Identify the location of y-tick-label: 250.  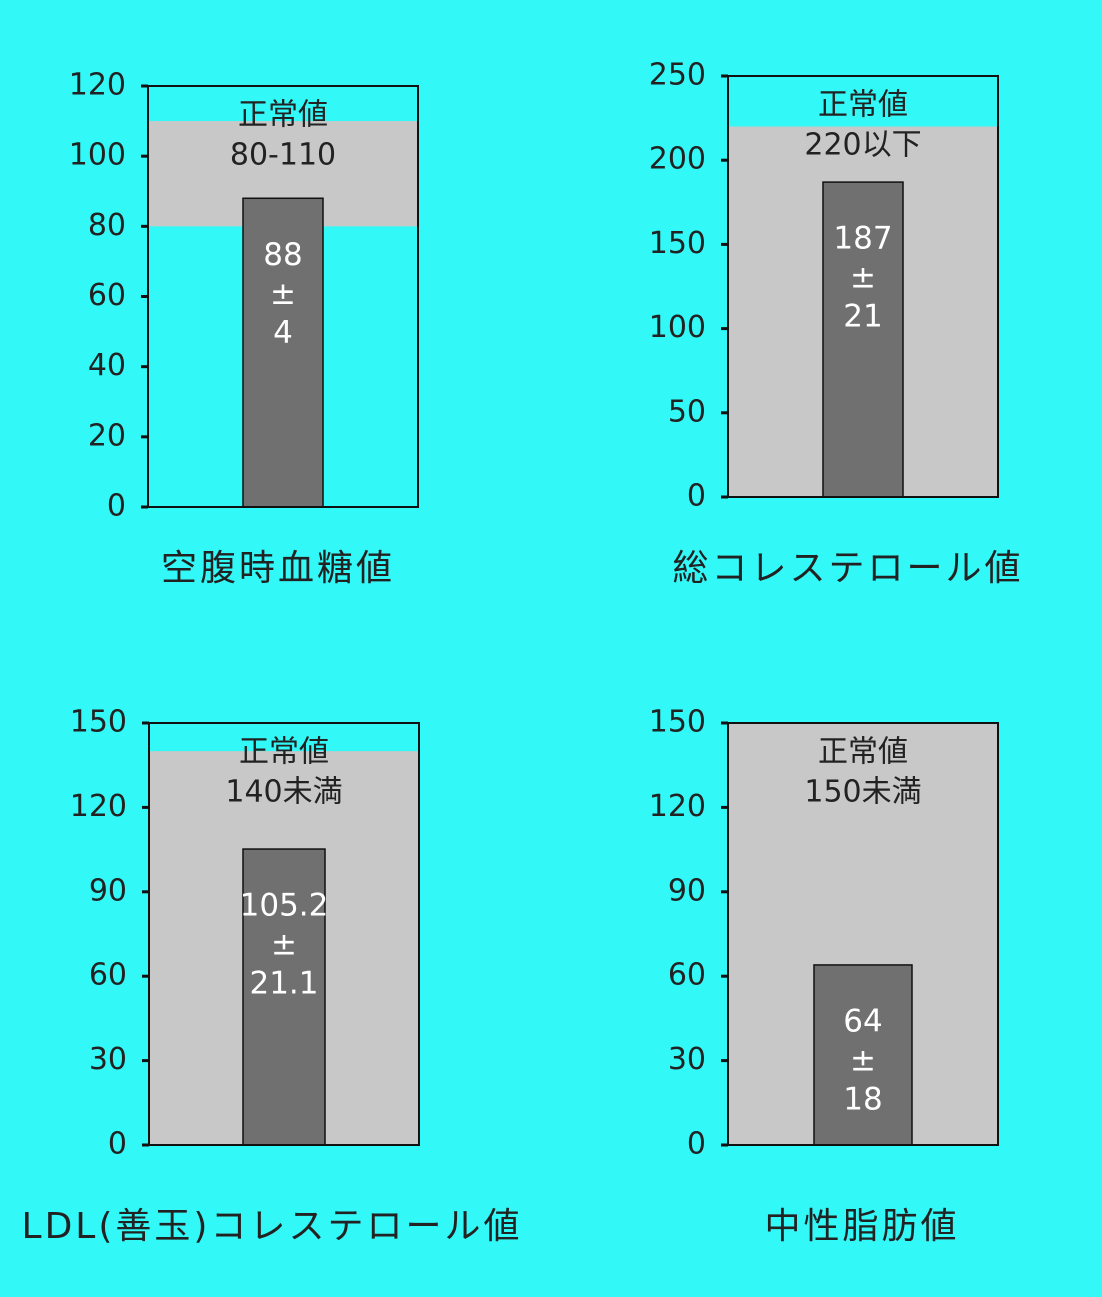
(677, 75).